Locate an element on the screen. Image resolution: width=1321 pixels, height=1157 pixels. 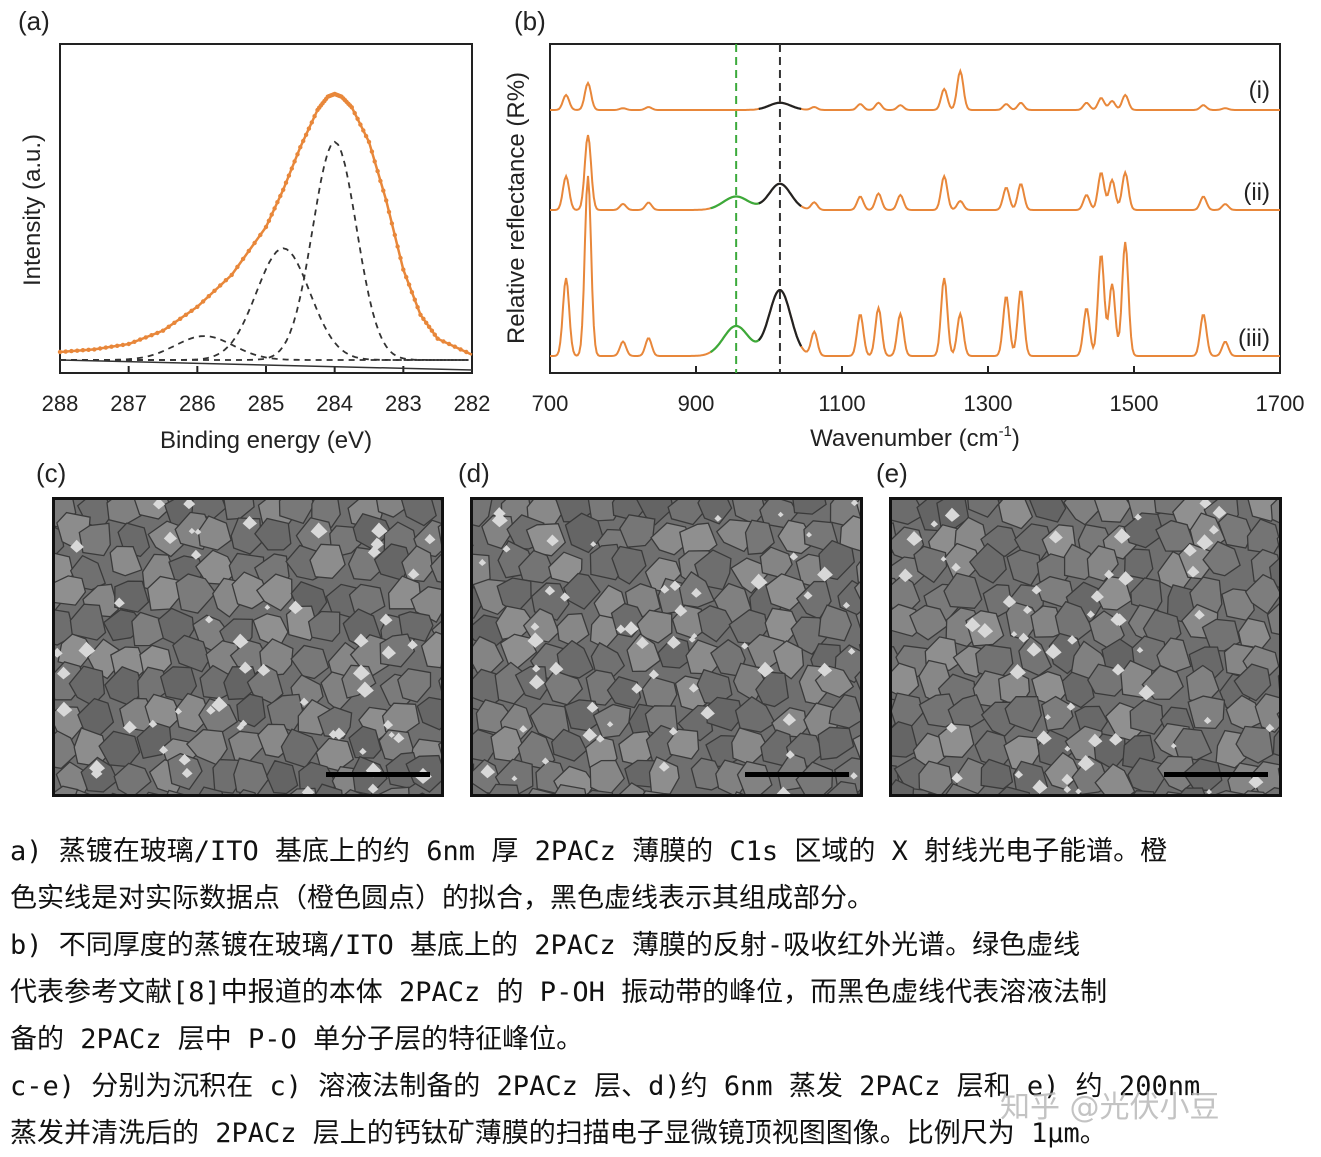
xps-x-axis-label: Binding energy (eV) is located at coordinates (266, 440).